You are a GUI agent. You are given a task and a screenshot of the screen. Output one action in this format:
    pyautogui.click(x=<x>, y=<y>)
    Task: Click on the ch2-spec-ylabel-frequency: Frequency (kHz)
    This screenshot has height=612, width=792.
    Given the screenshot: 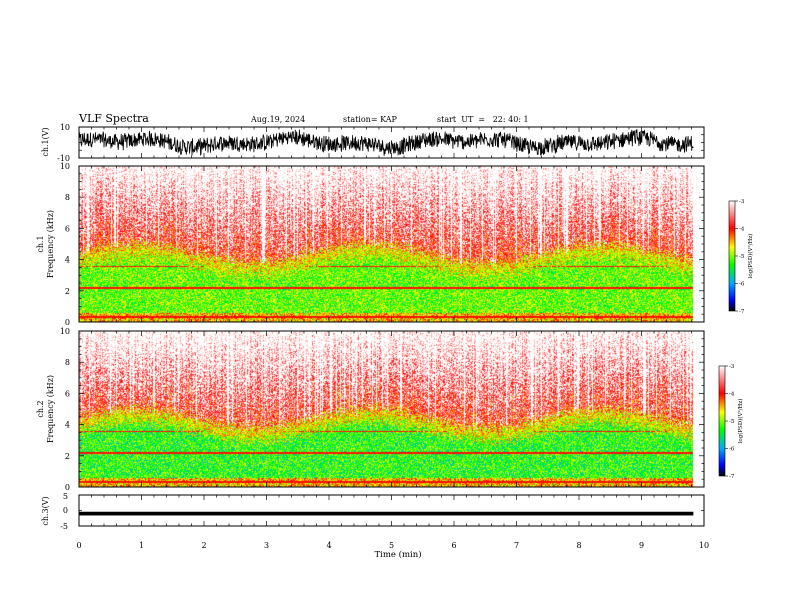 What is the action you would take?
    pyautogui.click(x=50, y=409)
    